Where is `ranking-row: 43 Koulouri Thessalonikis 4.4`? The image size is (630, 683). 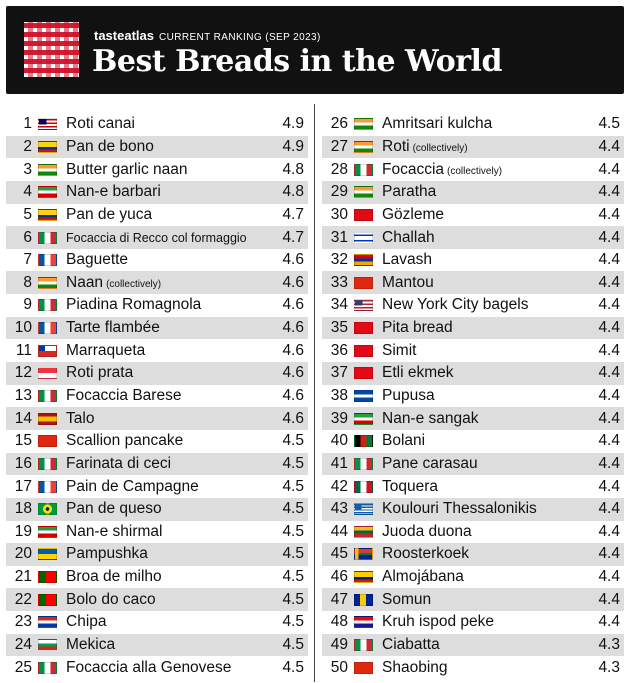
ranking-row: 43 Koulouri Thessalonikis 4.4 is located at coordinates (473, 509).